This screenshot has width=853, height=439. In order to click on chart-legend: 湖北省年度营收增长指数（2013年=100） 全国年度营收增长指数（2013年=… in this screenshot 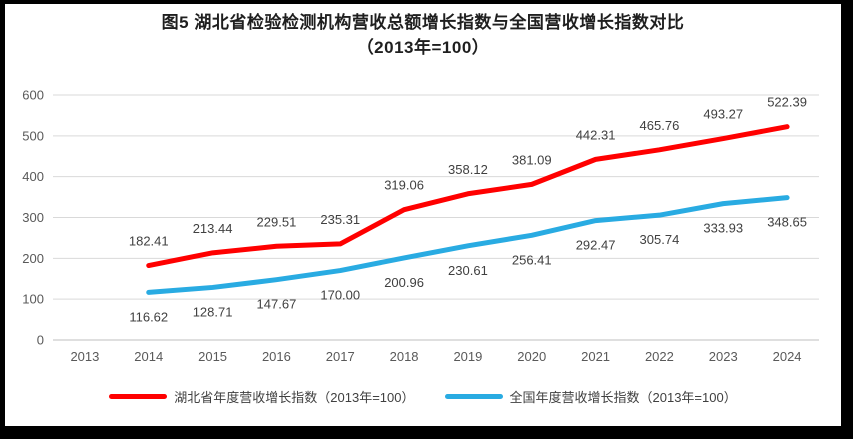, I will do `click(423, 396)`.